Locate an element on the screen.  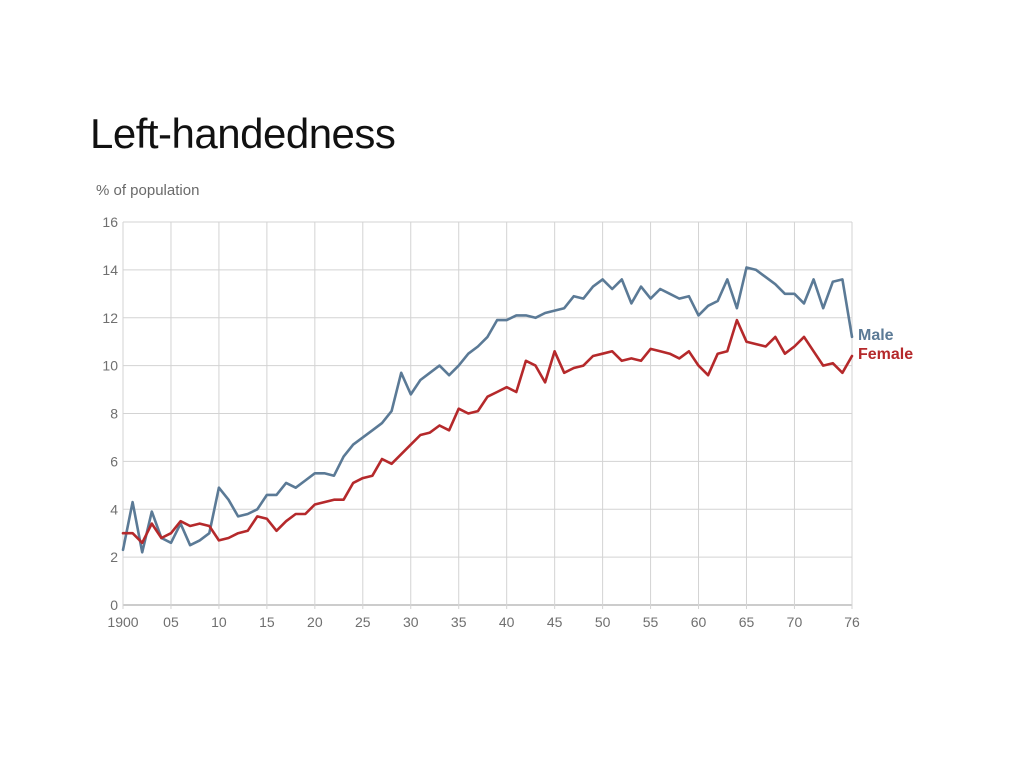
y-tick-label: 6 is located at coordinates (114, 461).